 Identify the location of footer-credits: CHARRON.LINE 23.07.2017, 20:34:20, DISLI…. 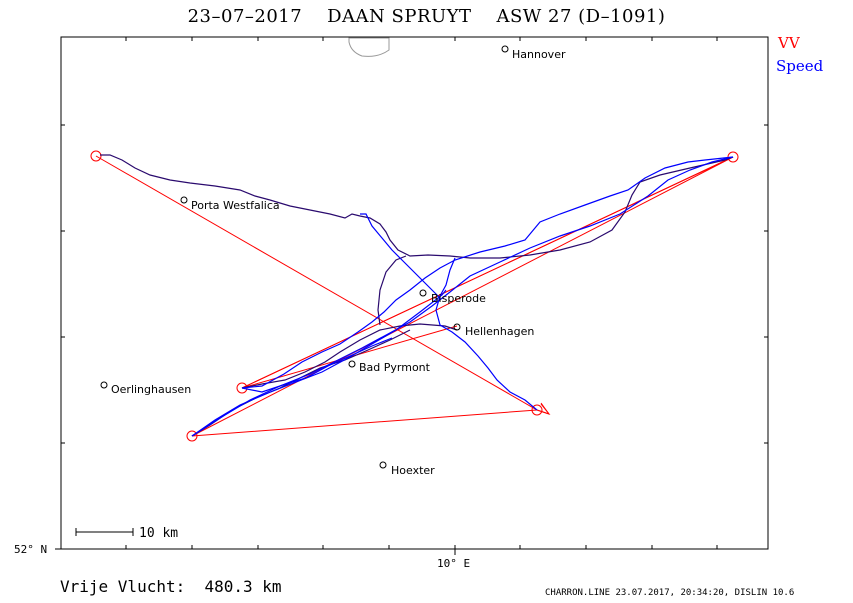
(670, 593).